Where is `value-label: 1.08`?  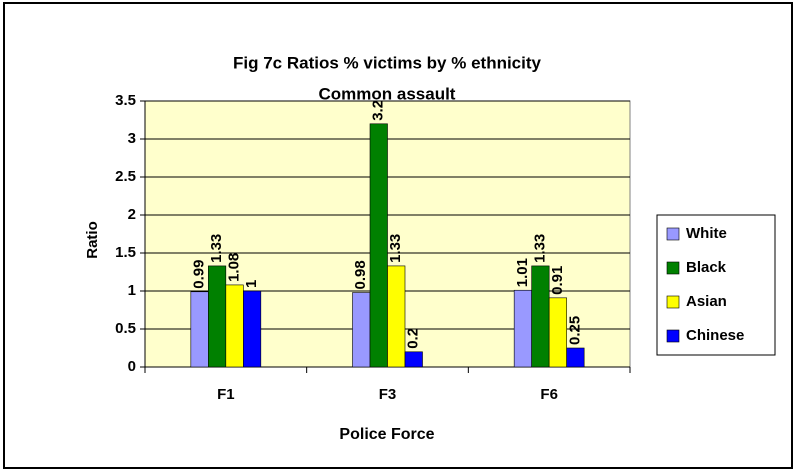 value-label: 1.08 is located at coordinates (234, 267).